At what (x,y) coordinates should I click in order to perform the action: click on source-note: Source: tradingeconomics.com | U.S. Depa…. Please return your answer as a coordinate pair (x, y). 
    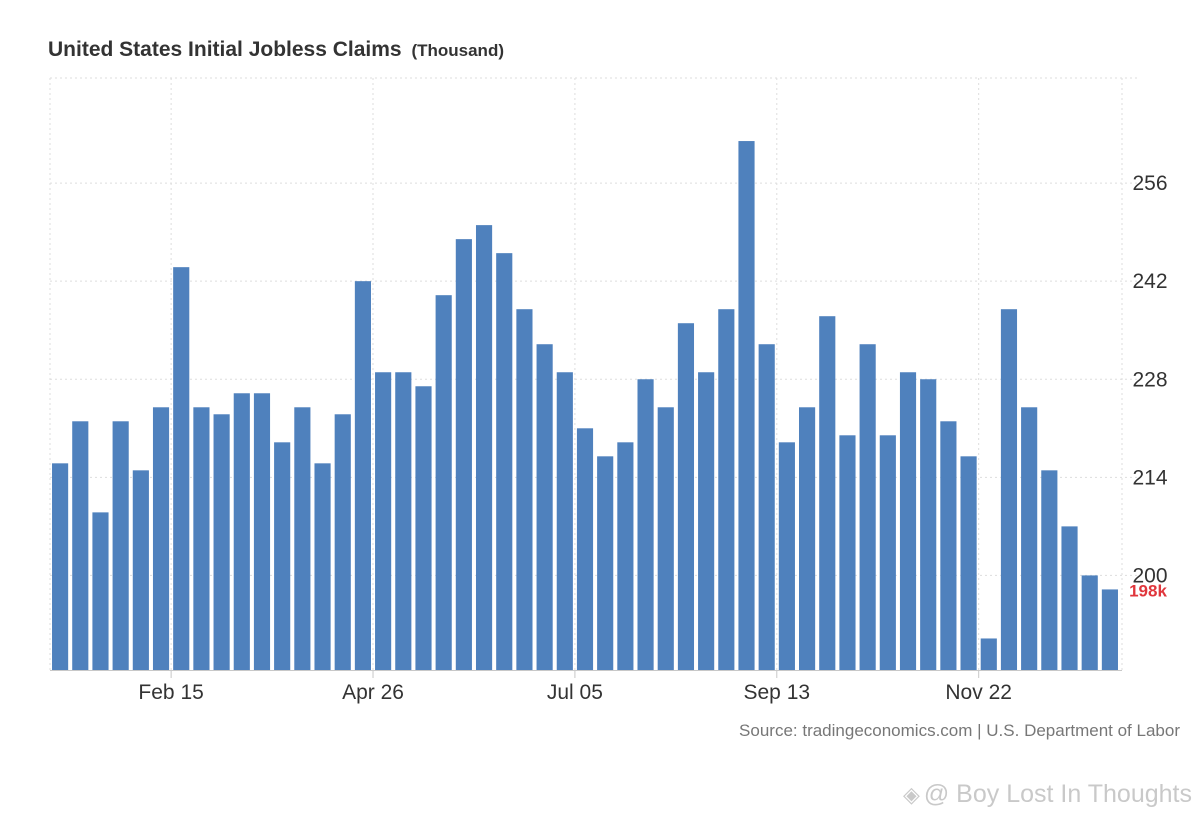
    Looking at the image, I should click on (959, 730).